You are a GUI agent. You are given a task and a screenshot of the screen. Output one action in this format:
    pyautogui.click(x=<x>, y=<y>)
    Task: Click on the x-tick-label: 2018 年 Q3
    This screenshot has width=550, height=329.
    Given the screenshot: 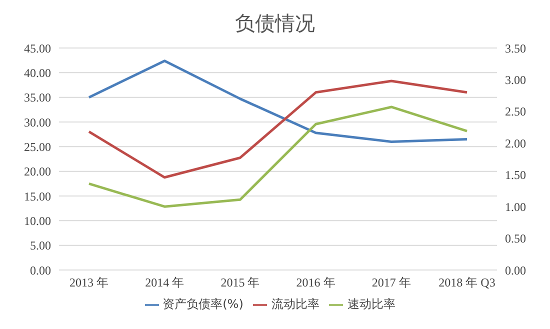 What is the action you would take?
    pyautogui.click(x=467, y=283)
    